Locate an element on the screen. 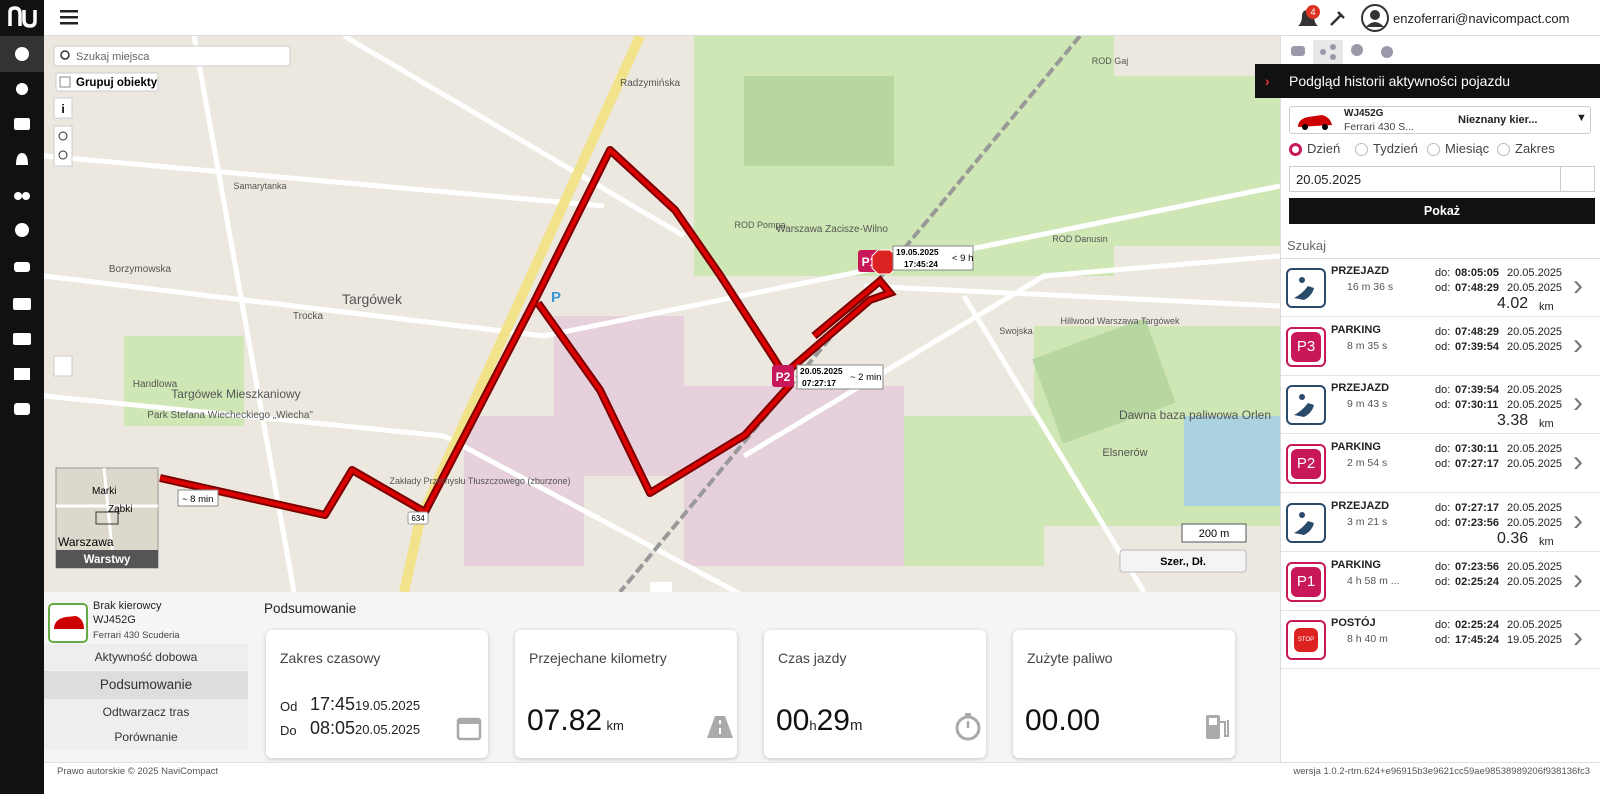 The image size is (1600, 799). range-label: Dzień is located at coordinates (1324, 148).